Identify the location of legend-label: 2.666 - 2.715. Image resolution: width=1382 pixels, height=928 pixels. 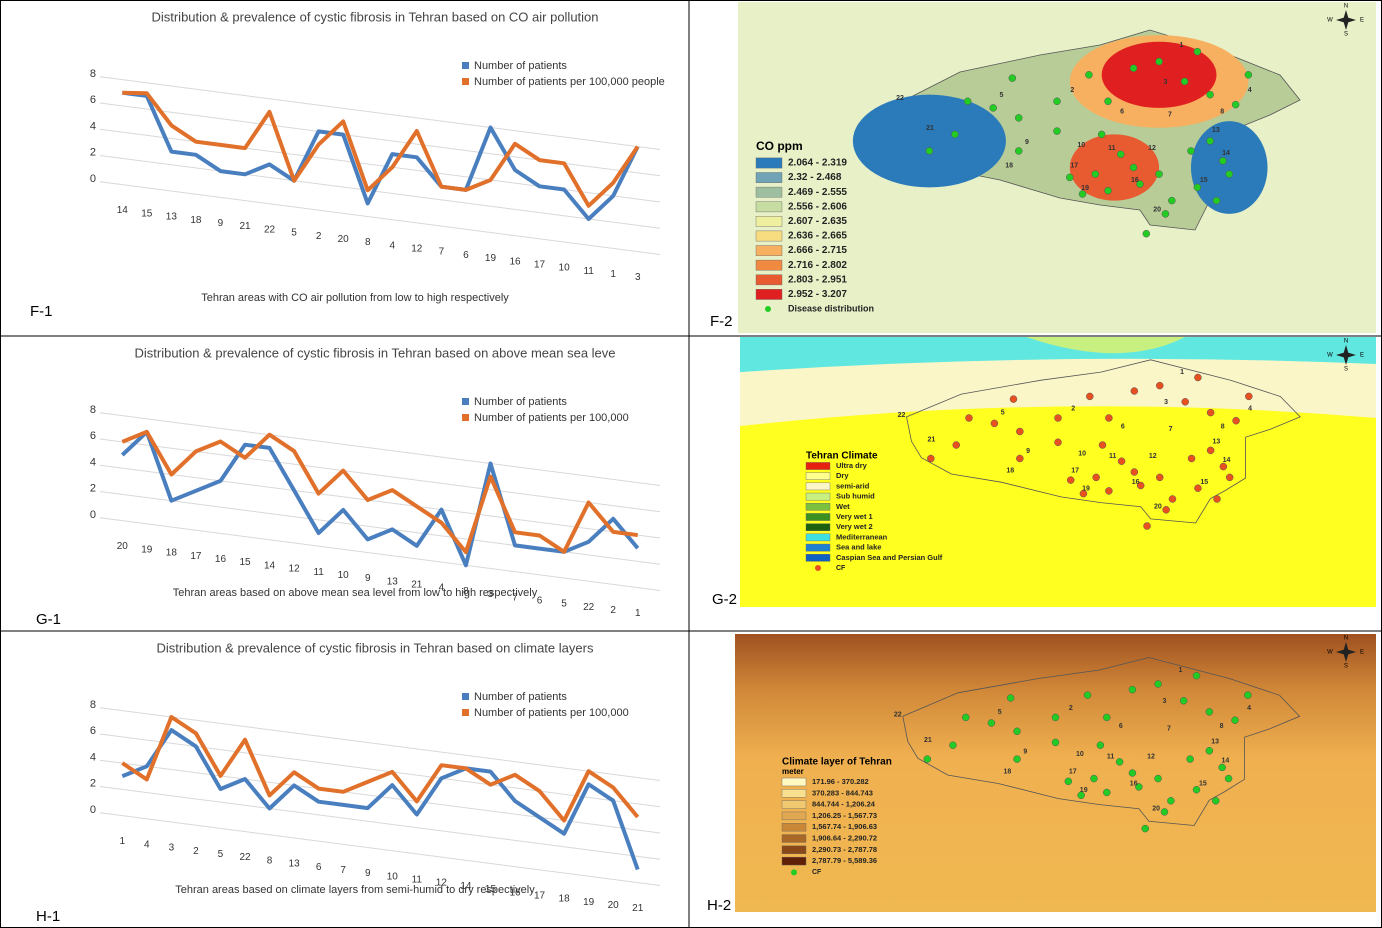
(817, 250).